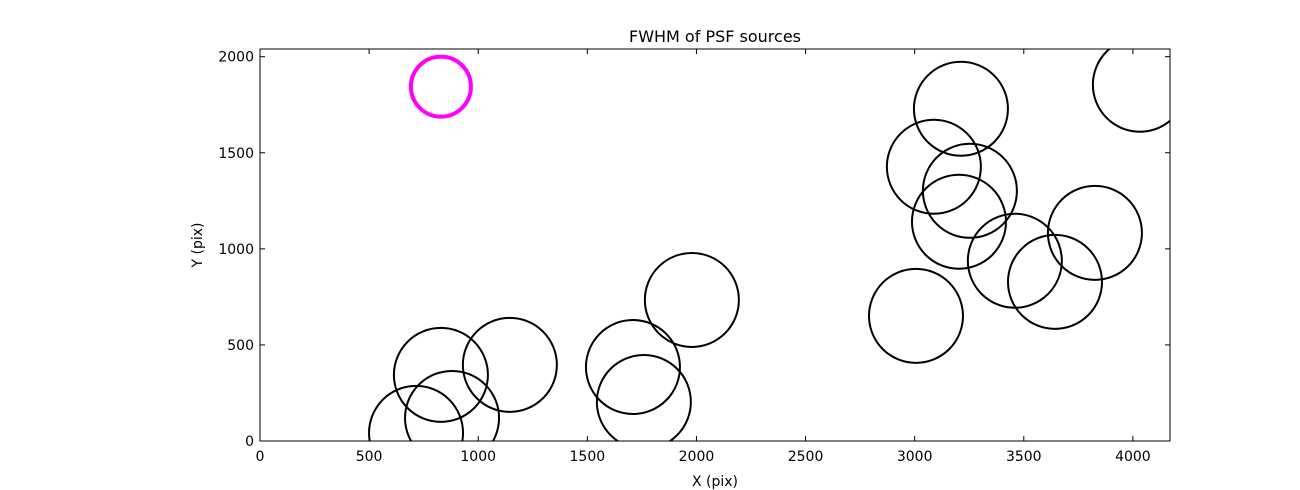  I want to click on x-tick-label: 1000, so click(478, 457).